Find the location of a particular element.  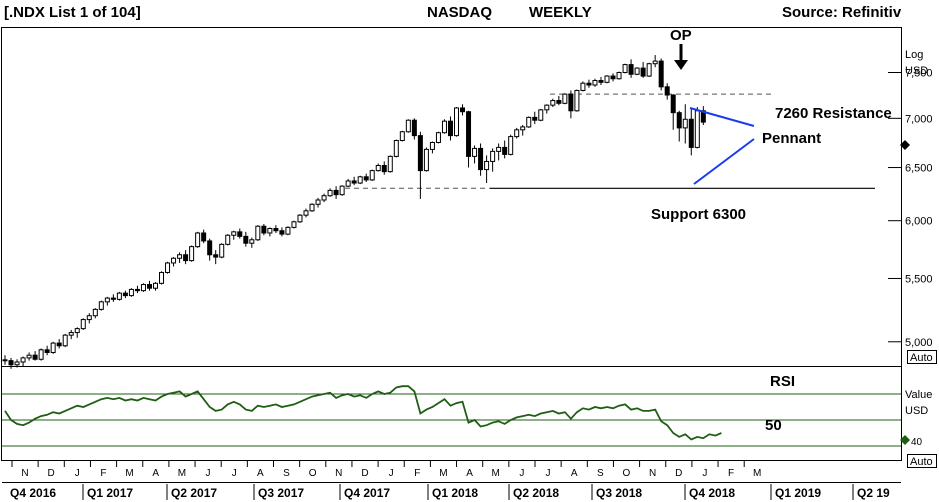

rsi-auto-box is located at coordinates (922, 461).